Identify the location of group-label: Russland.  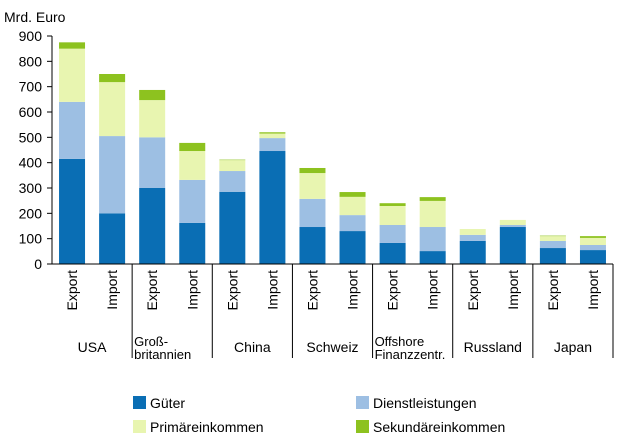
(493, 347).